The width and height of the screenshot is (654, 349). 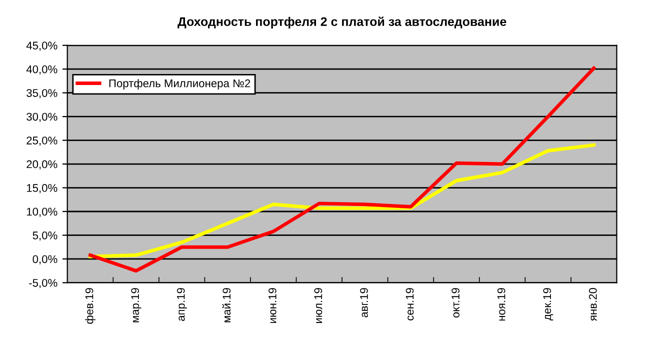 What do you see at coordinates (342, 22) in the screenshot?
I see `chart-title: Доходность портфеля 2 с платой за автоследование` at bounding box center [342, 22].